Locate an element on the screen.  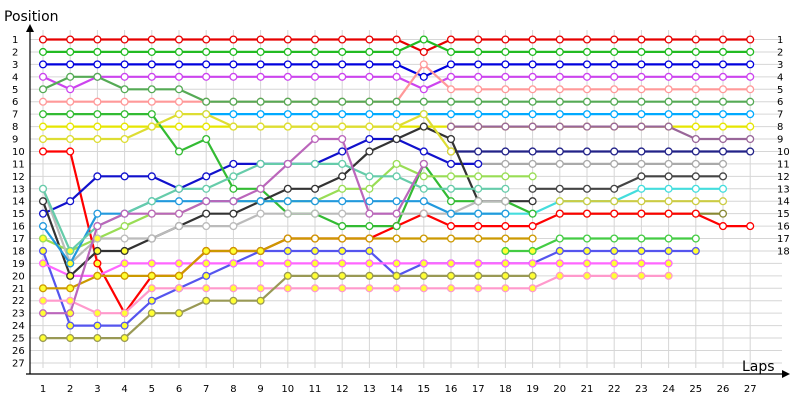
x-axis-title: Laps is located at coordinates (758, 367).